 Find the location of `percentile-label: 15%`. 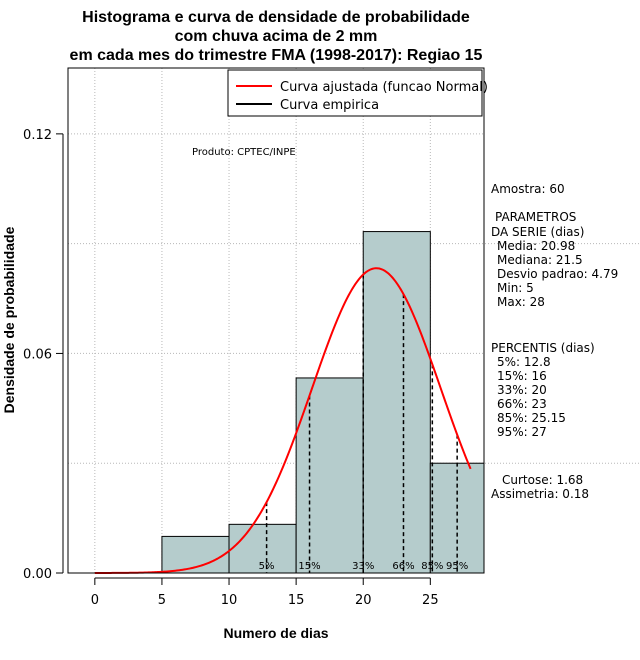

percentile-label: 15% is located at coordinates (309, 566).